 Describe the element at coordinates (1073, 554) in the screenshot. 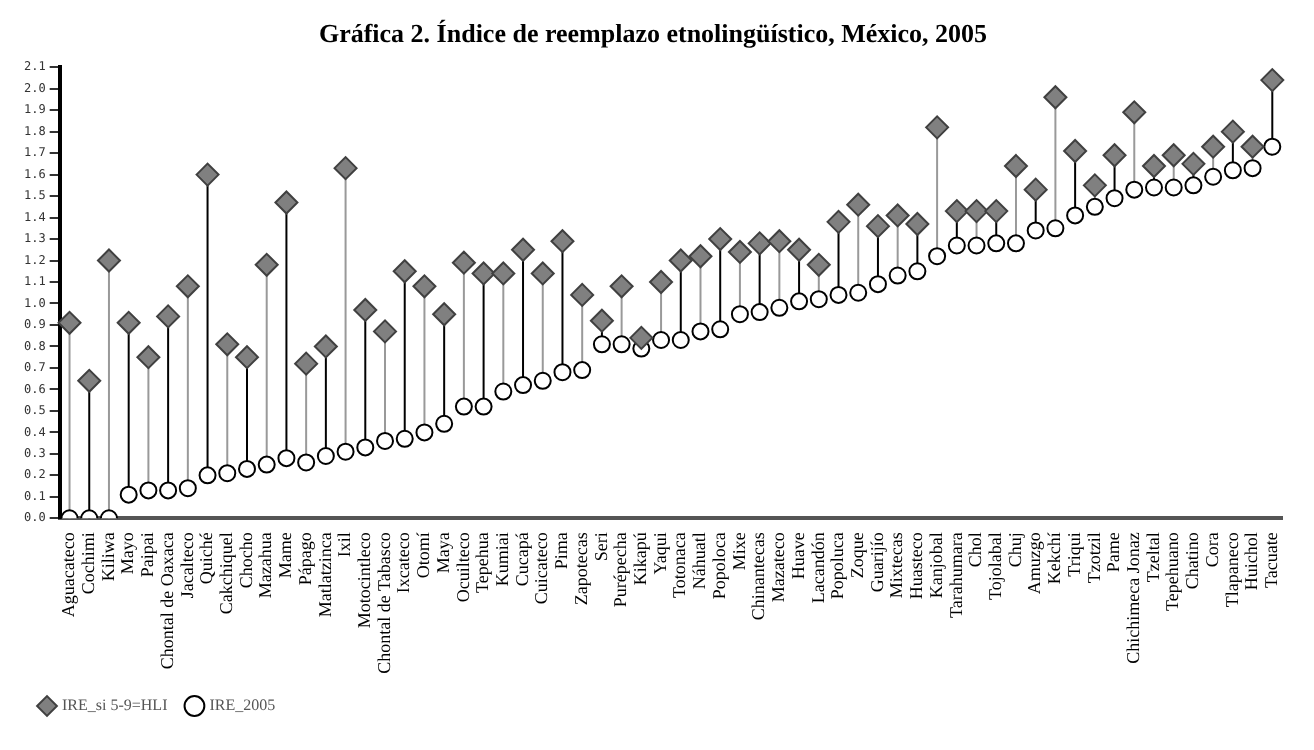

I see `x-tick-label: Triqui` at that location.